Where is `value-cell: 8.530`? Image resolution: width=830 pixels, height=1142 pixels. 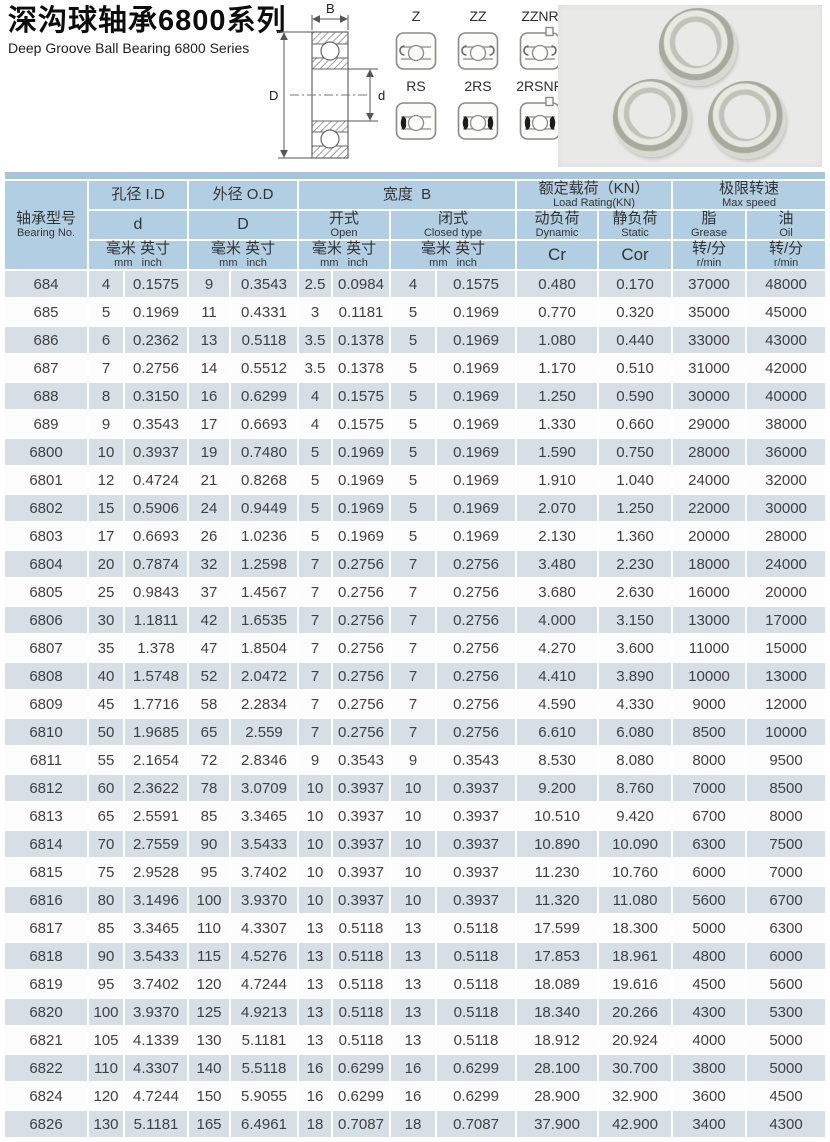
value-cell: 8.530 is located at coordinates (557, 760).